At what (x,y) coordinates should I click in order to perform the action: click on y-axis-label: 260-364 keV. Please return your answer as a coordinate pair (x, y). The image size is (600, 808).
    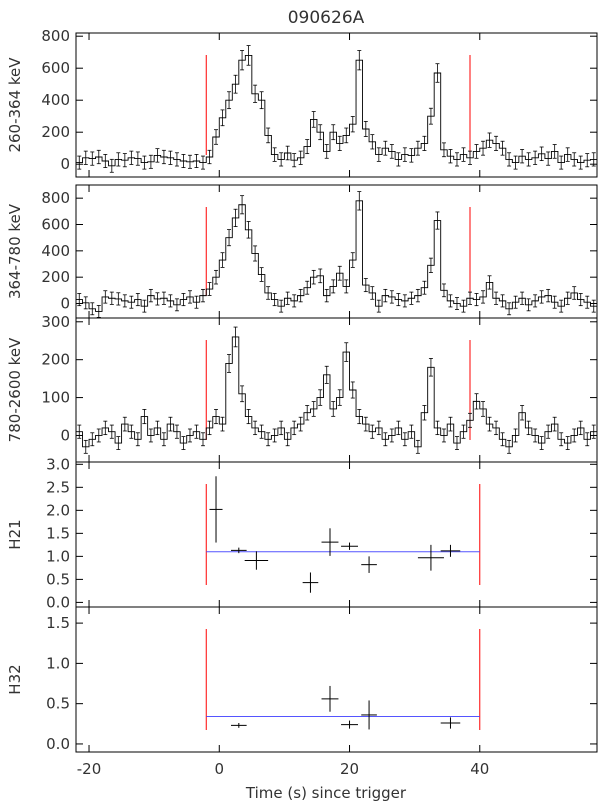
    Looking at the image, I should click on (15, 105).